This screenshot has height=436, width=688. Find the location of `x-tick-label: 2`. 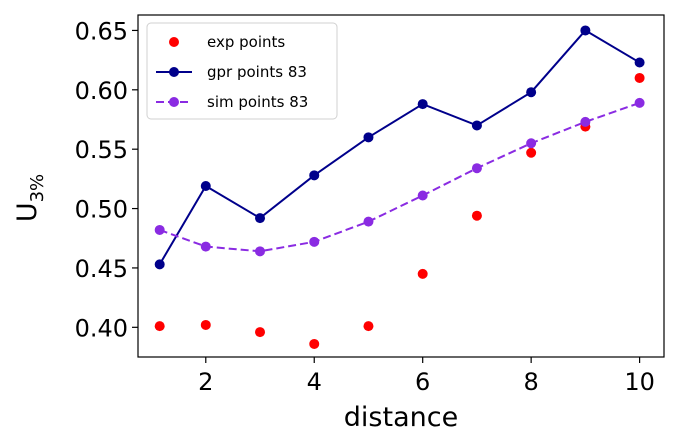

x-tick-label: 2 is located at coordinates (205, 382).